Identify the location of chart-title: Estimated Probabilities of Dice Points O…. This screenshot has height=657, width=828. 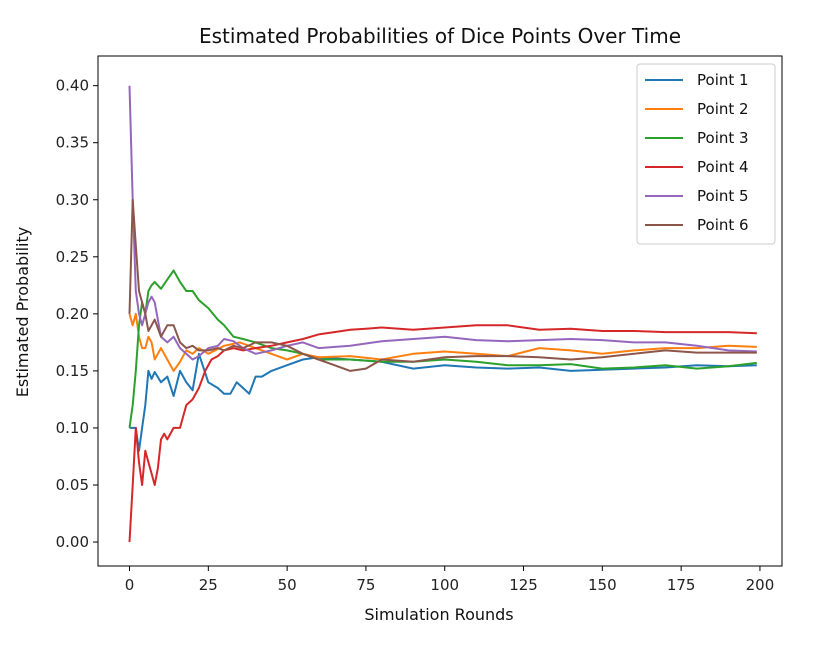
(440, 36).